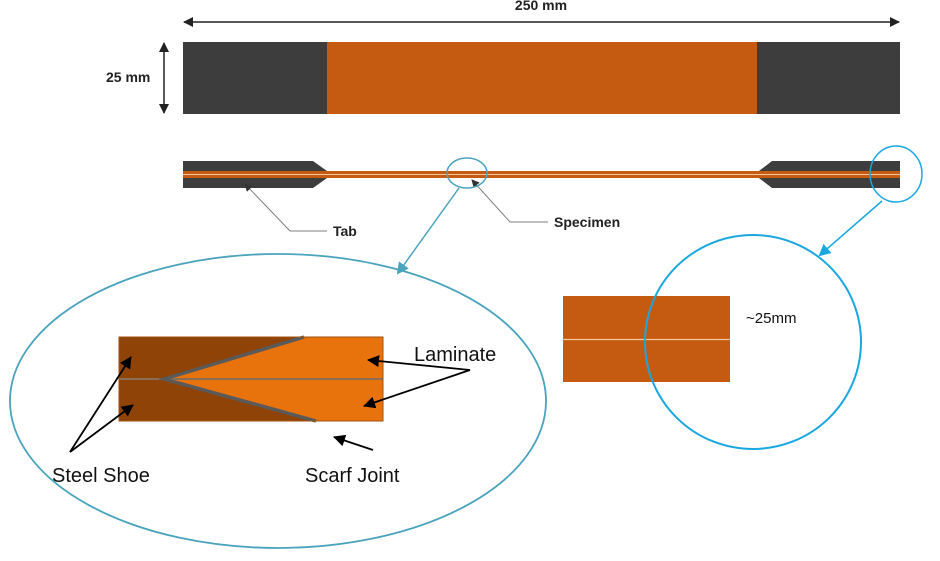  Describe the element at coordinates (353, 442) in the screenshot. I see `scarf-joint-arrow` at that location.